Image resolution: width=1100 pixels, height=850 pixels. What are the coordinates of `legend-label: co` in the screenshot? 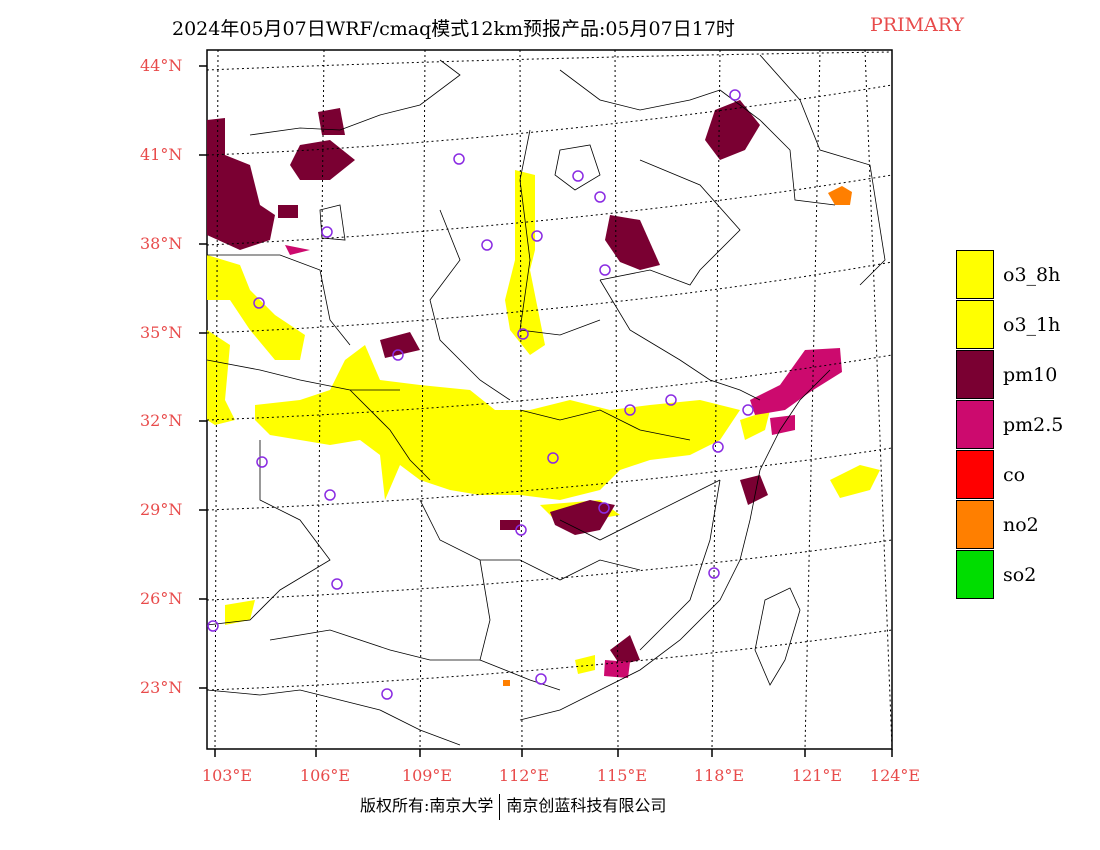 It's located at (1014, 475).